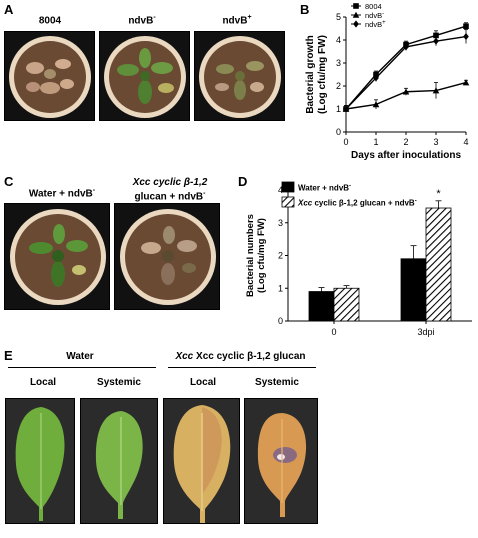 The height and width of the screenshot is (538, 478). I want to click on water-local-label: Local, so click(43, 382).